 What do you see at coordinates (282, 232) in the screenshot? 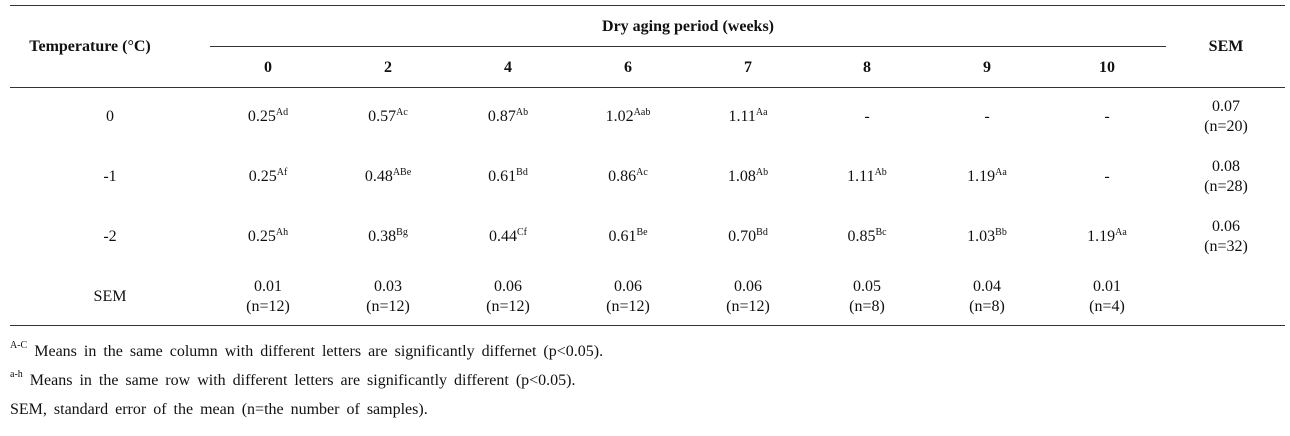
I see `cell-superscript: Ah` at bounding box center [282, 232].